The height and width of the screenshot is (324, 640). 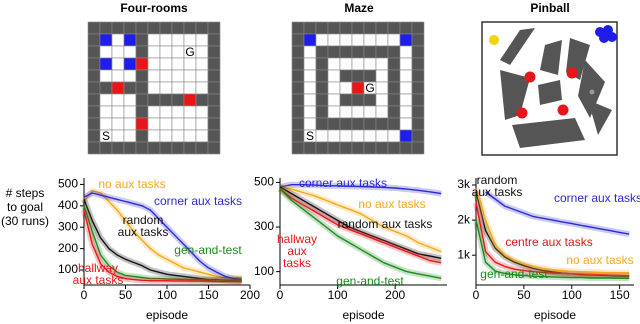 What do you see at coordinates (464, 184) in the screenshot?
I see `y-tick-label: 3k` at bounding box center [464, 184].